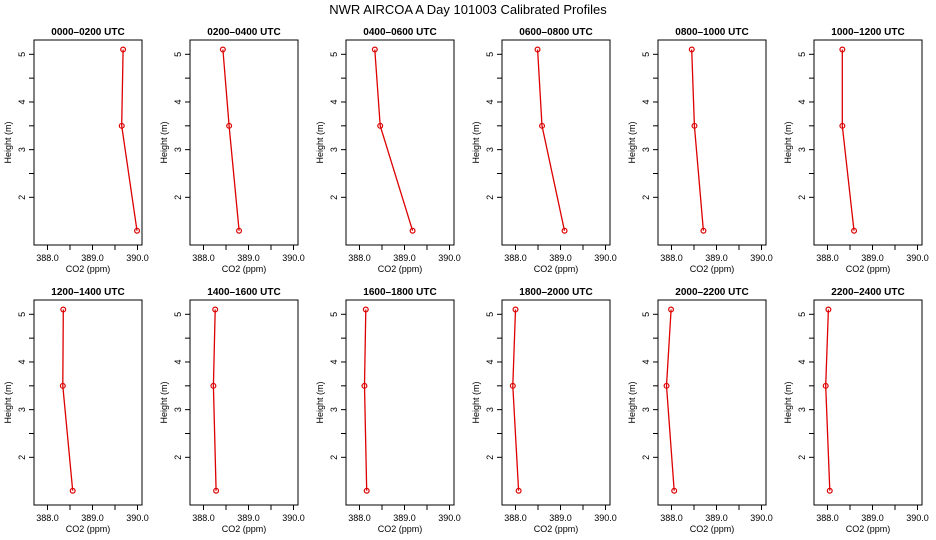  What do you see at coordinates (867, 32) in the screenshot?
I see `panel-title: 1000–1200 UTC` at bounding box center [867, 32].